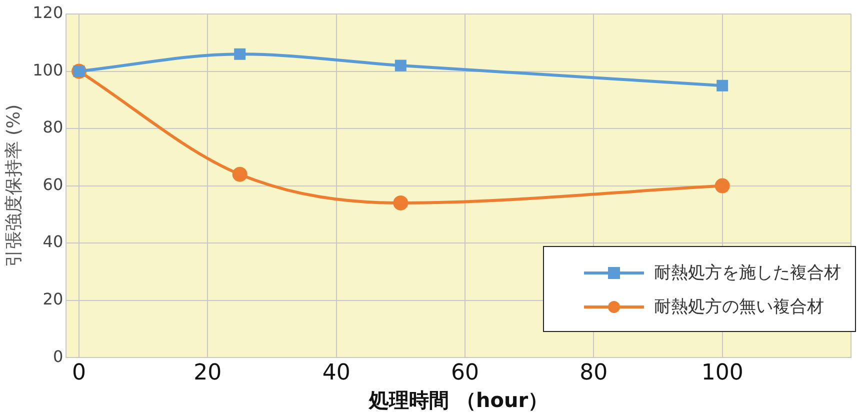  Describe the element at coordinates (53, 127) in the screenshot. I see `y-tick-label: 80` at that location.